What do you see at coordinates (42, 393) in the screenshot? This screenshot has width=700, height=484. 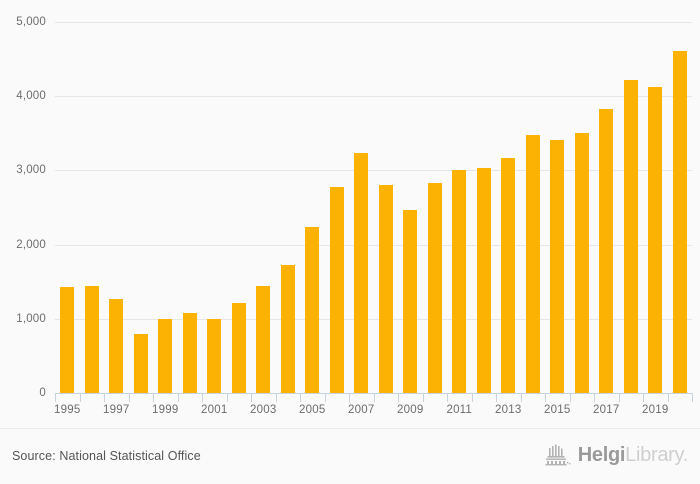 I see `y-axis-tick-label: 0` at bounding box center [42, 393].